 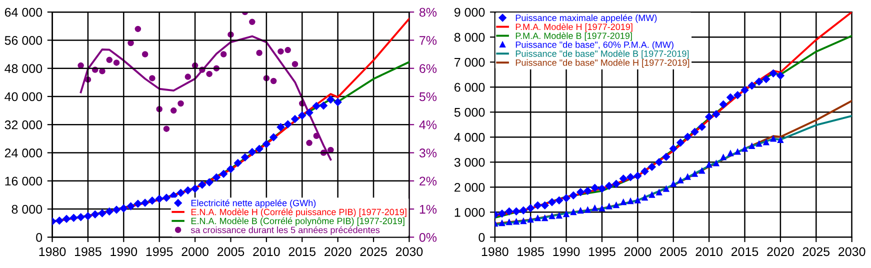 What do you see at coordinates (23, 181) in the screenshot?
I see `y-tick-label: 16 000` at bounding box center [23, 181].